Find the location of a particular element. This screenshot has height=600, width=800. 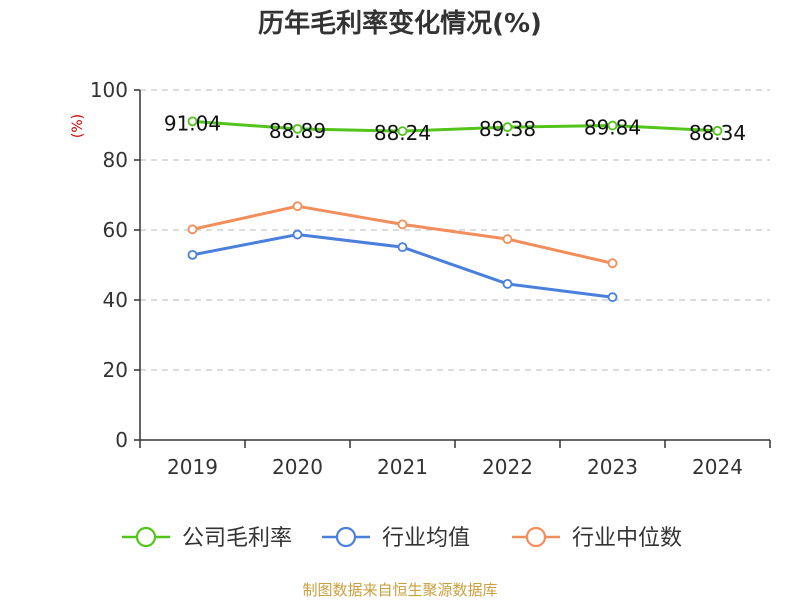

legend-item: 公司毛利率 is located at coordinates (207, 538).